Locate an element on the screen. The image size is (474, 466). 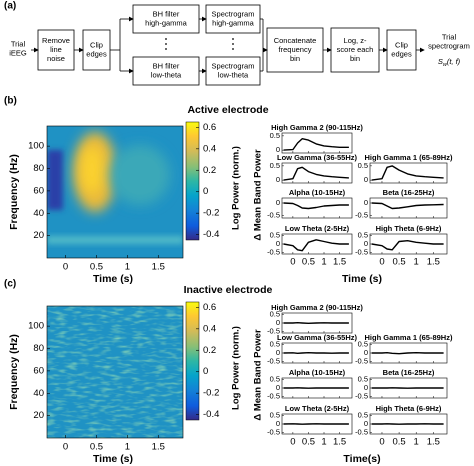
formula-part: w is located at coordinates (445, 65).